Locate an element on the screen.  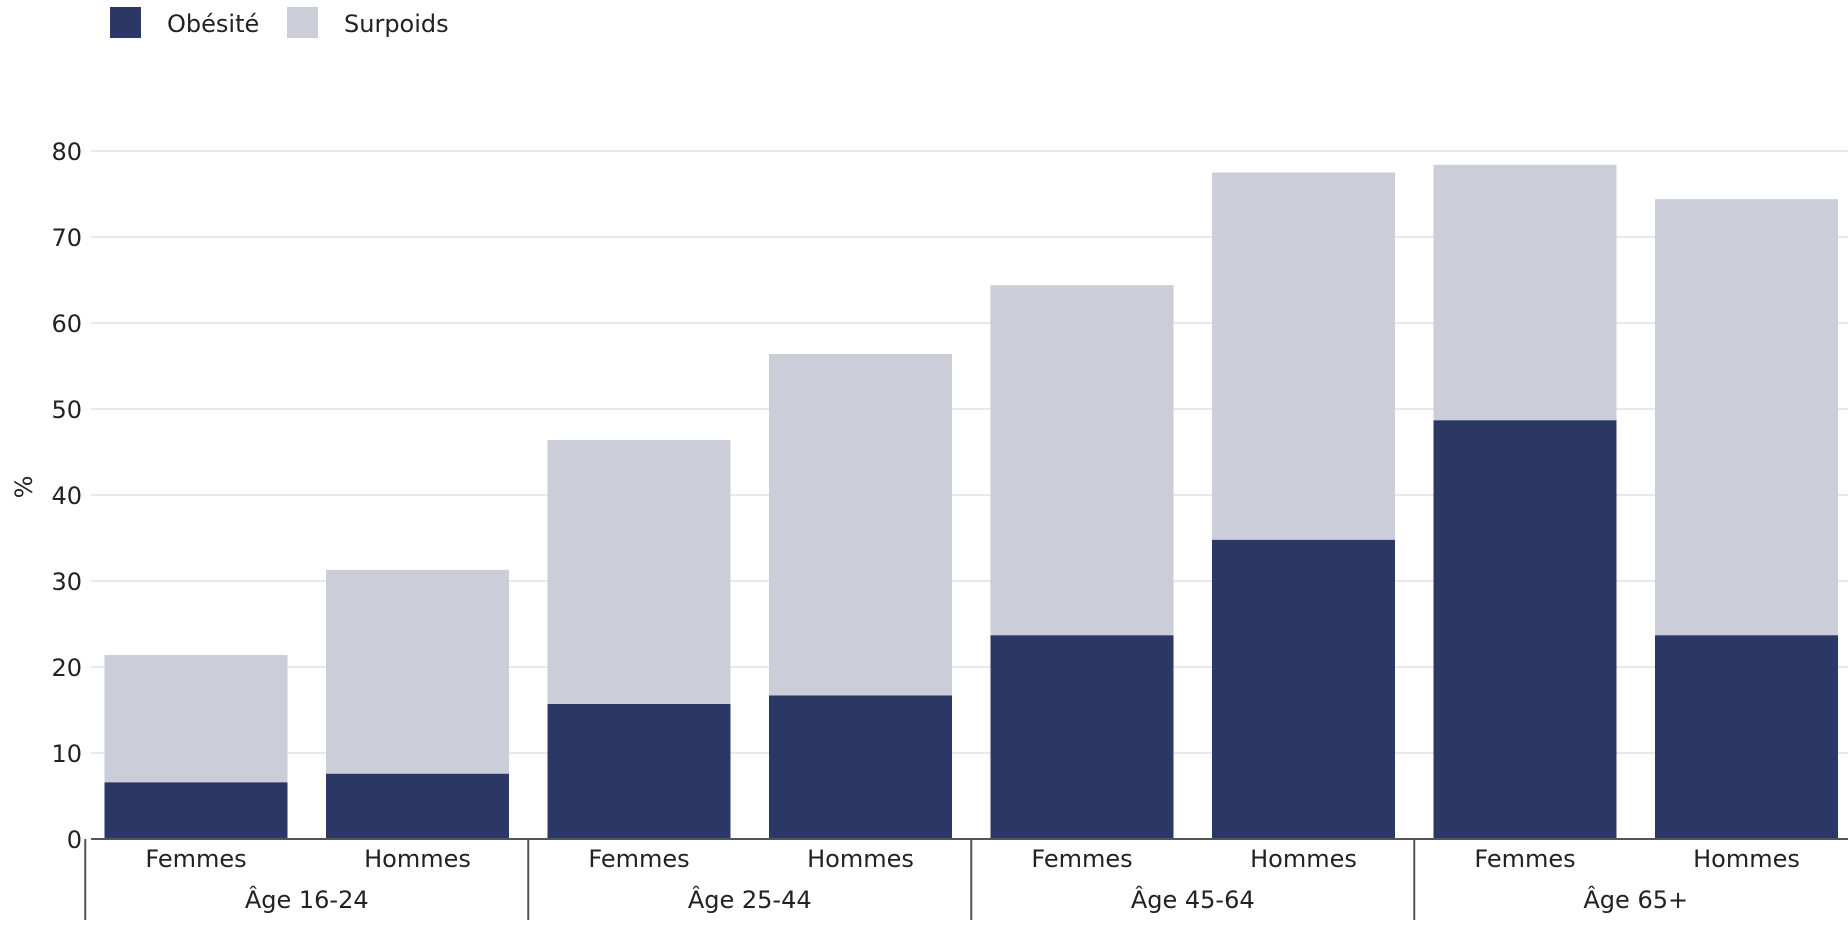
y-tick-label: 20 is located at coordinates (66, 668).